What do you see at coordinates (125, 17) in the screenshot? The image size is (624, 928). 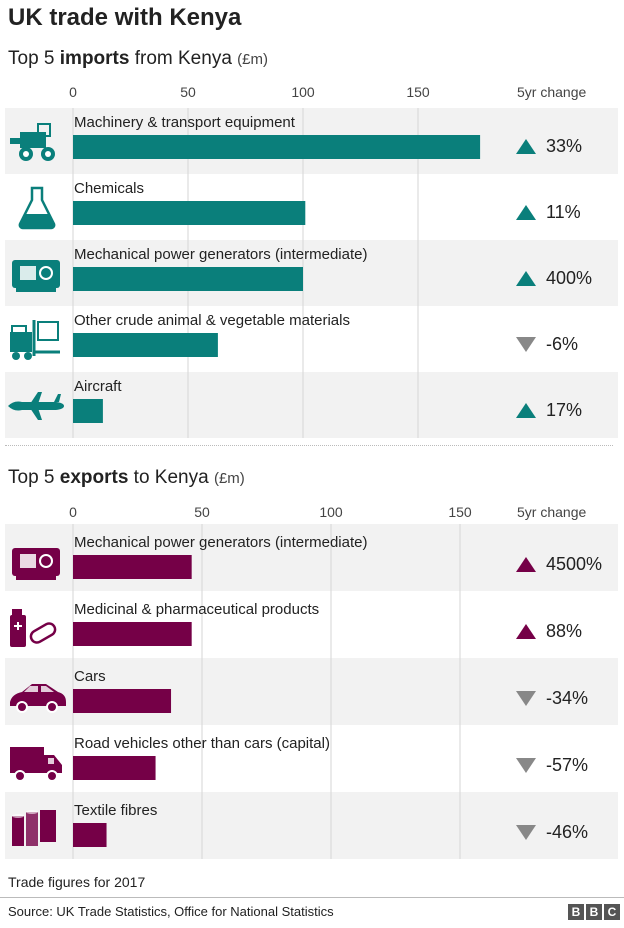 I see `chart-title: UK trade with Kenya` at bounding box center [125, 17].